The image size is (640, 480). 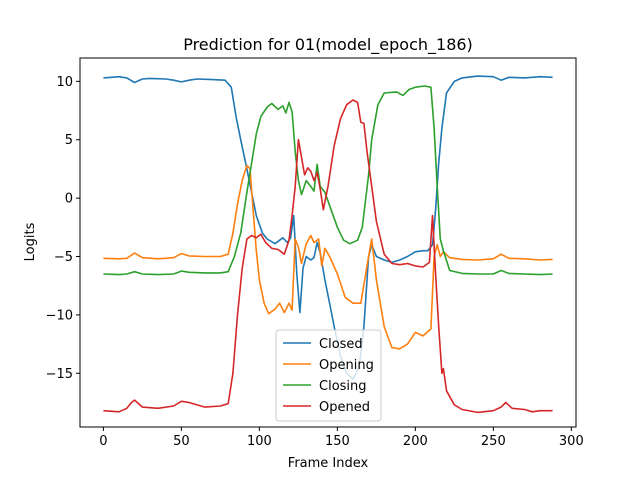 I want to click on x-tick-label: 100, so click(x=259, y=441).